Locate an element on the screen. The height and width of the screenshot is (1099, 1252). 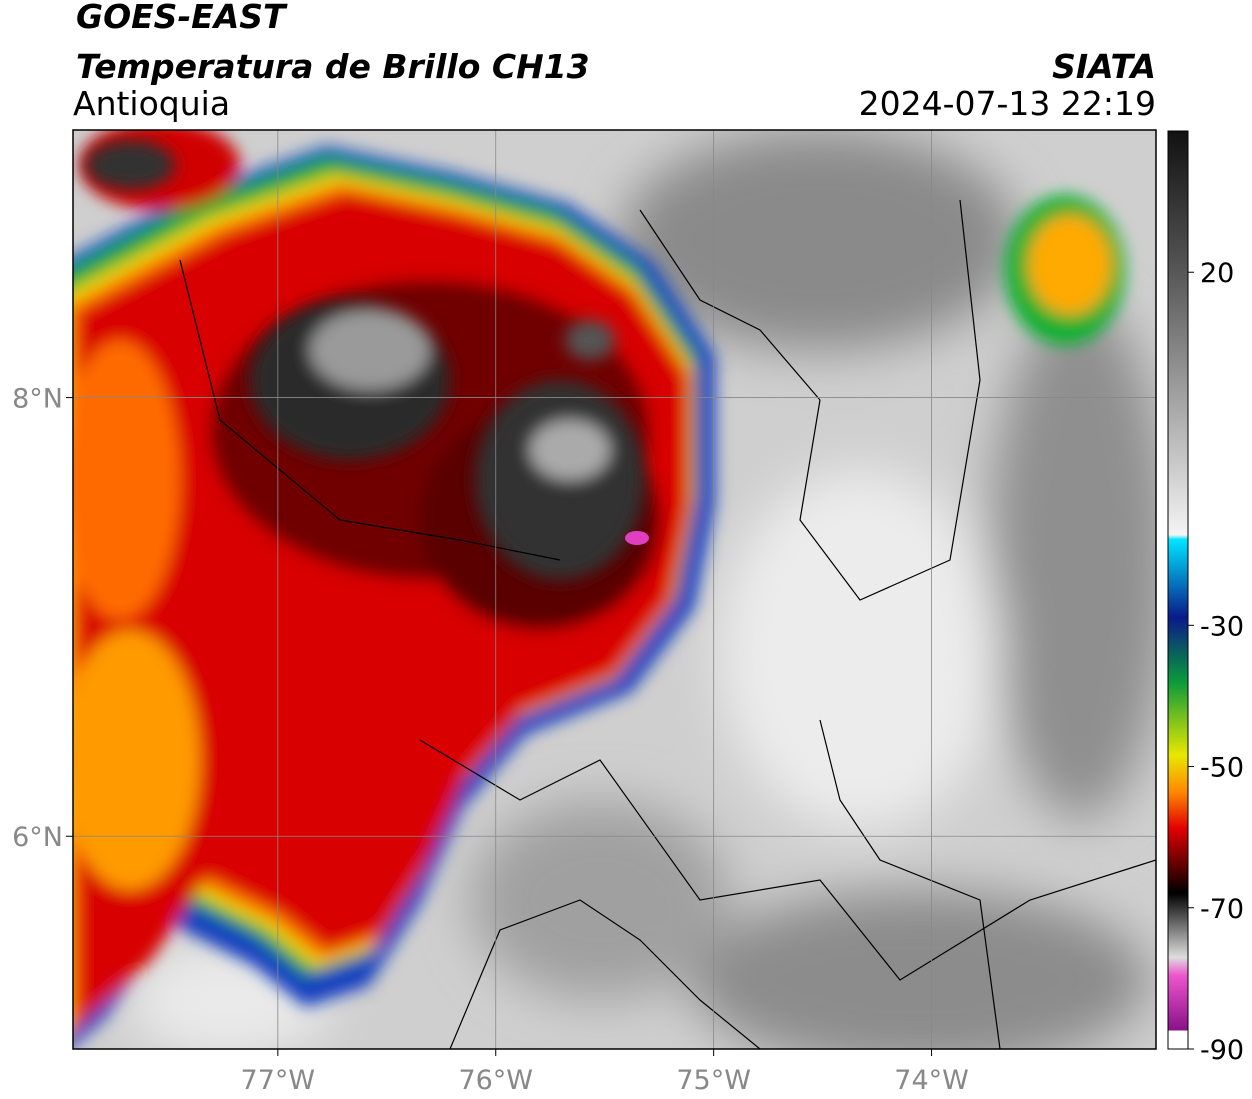
subtitle: Temperatura de Brillo CH13 is located at coordinates (333, 66).